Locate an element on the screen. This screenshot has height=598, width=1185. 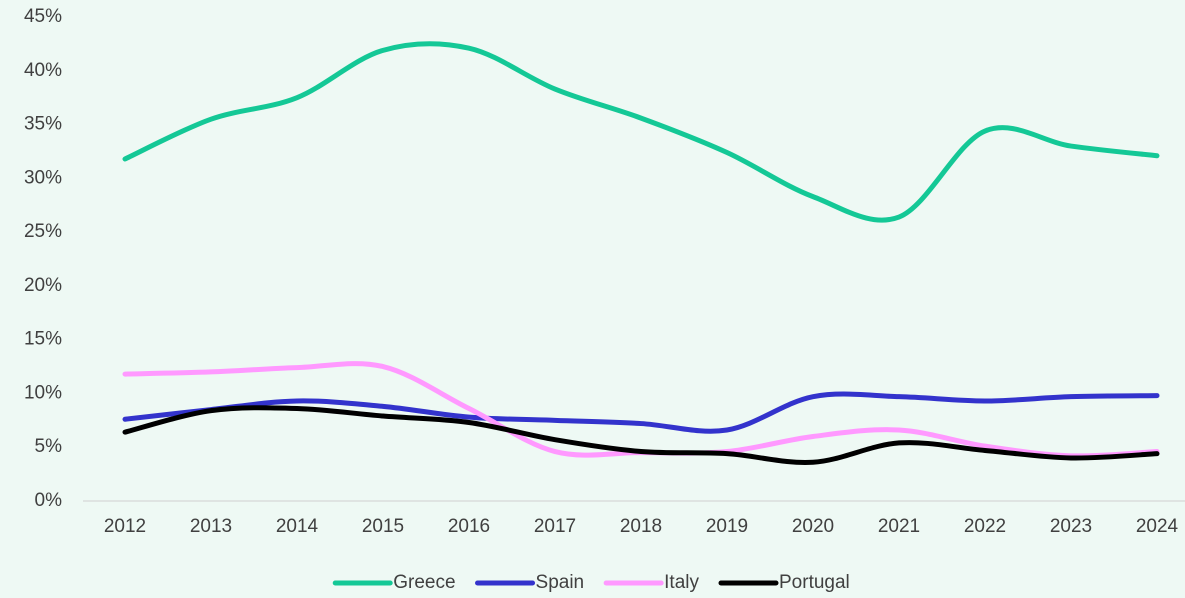
y-tick-label: 10% is located at coordinates (43, 392).